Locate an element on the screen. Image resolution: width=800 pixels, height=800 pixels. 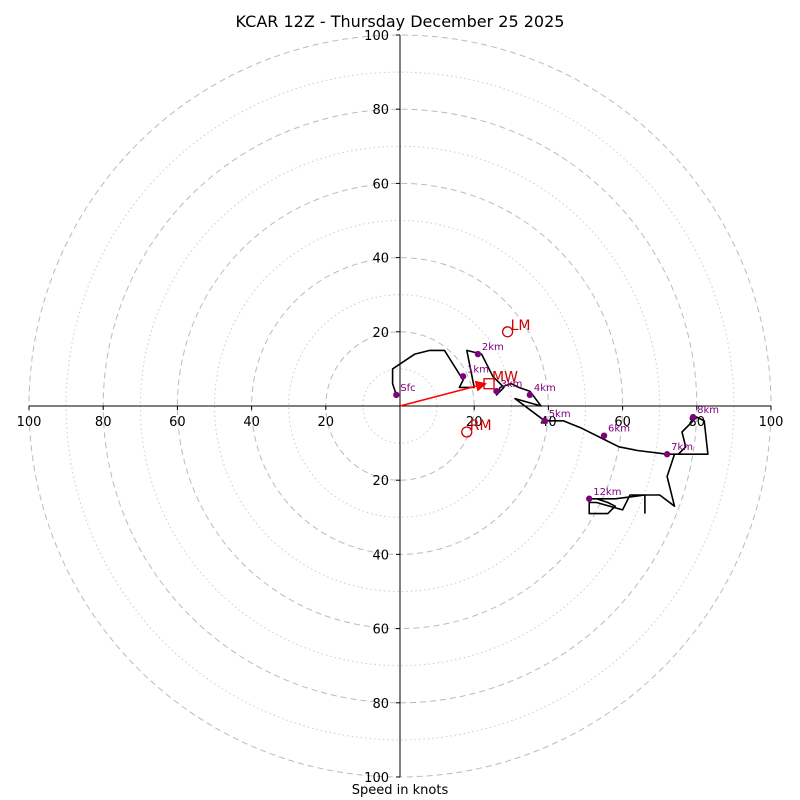
height-marker-label: 6km is located at coordinates (619, 429).